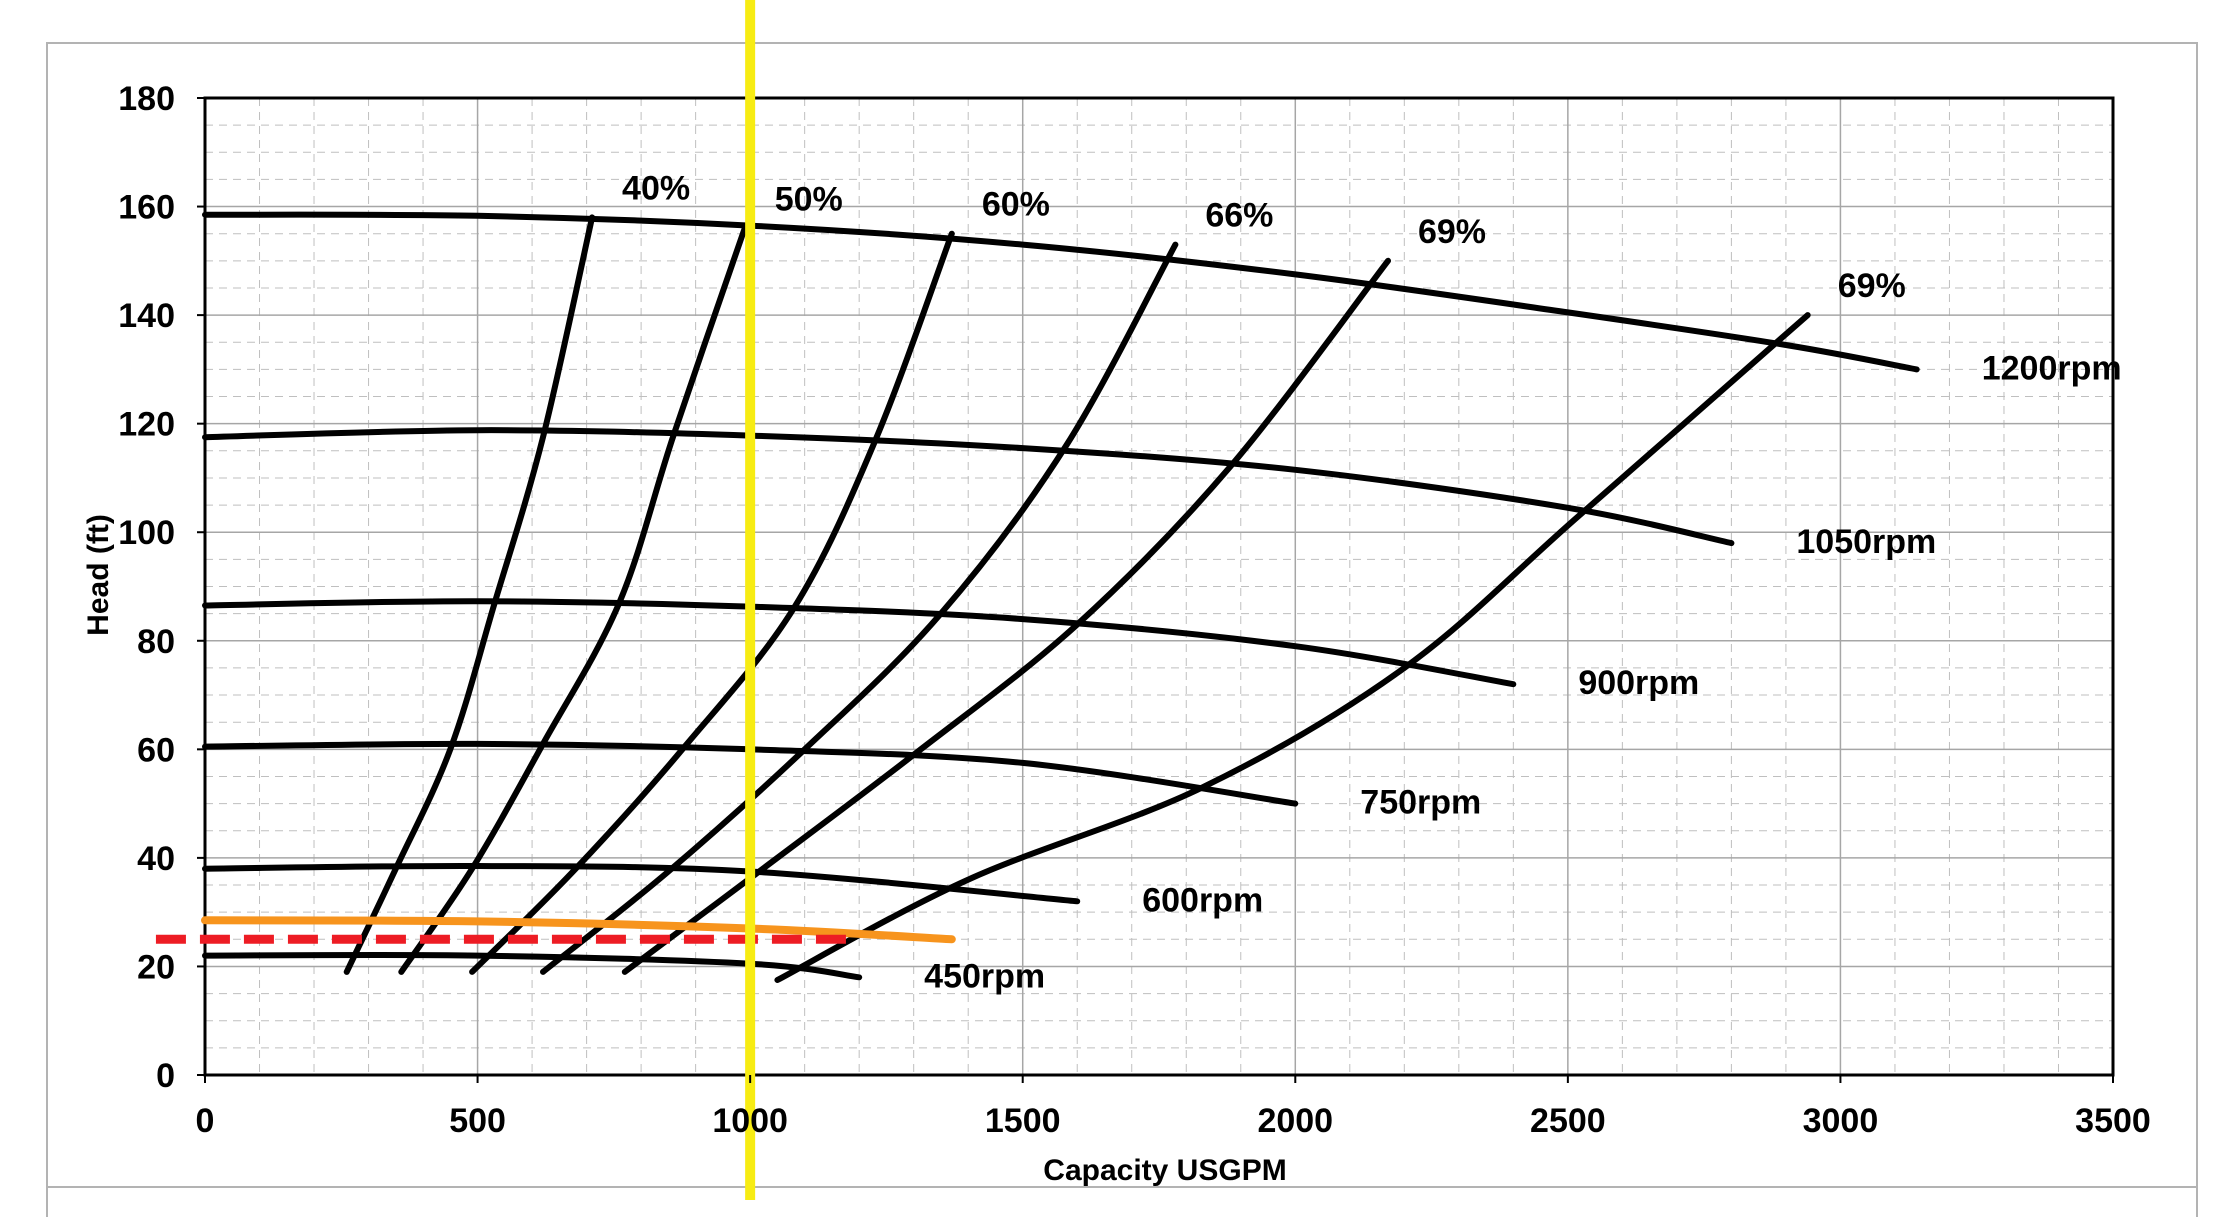  I want to click on x-tick-label: 2500, so click(1568, 1121).